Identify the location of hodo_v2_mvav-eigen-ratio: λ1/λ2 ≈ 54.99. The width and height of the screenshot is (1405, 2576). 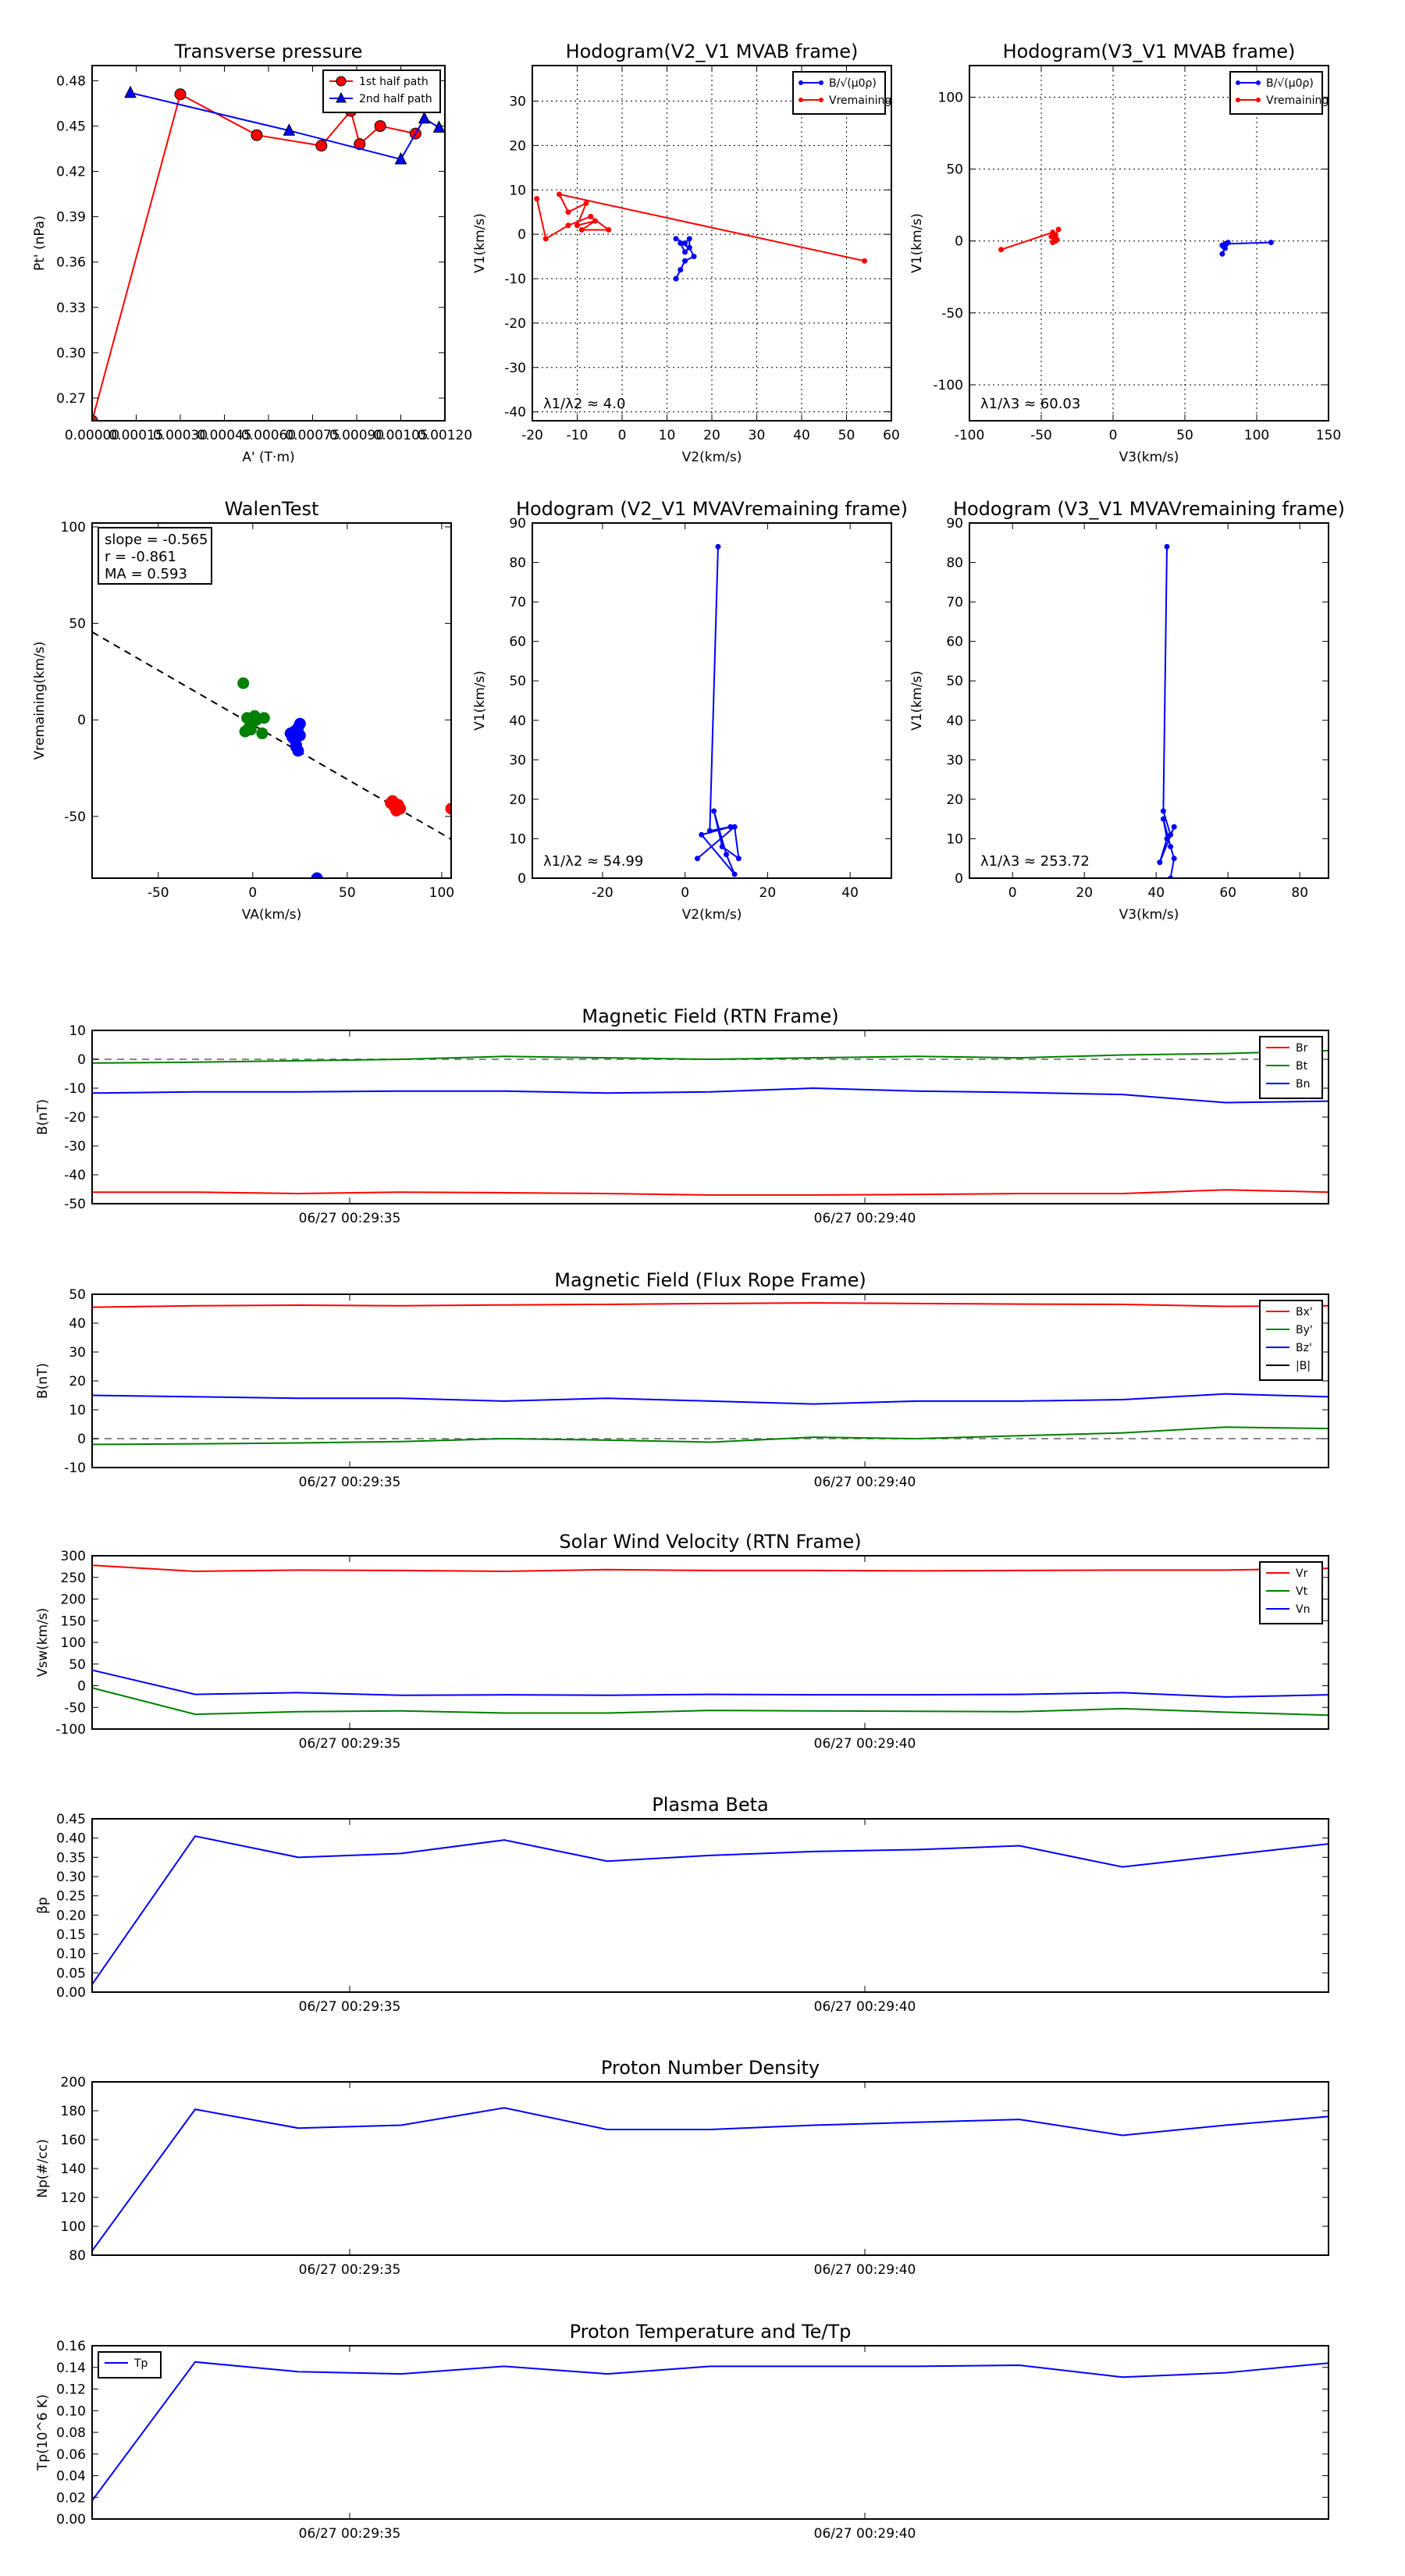
(593, 861).